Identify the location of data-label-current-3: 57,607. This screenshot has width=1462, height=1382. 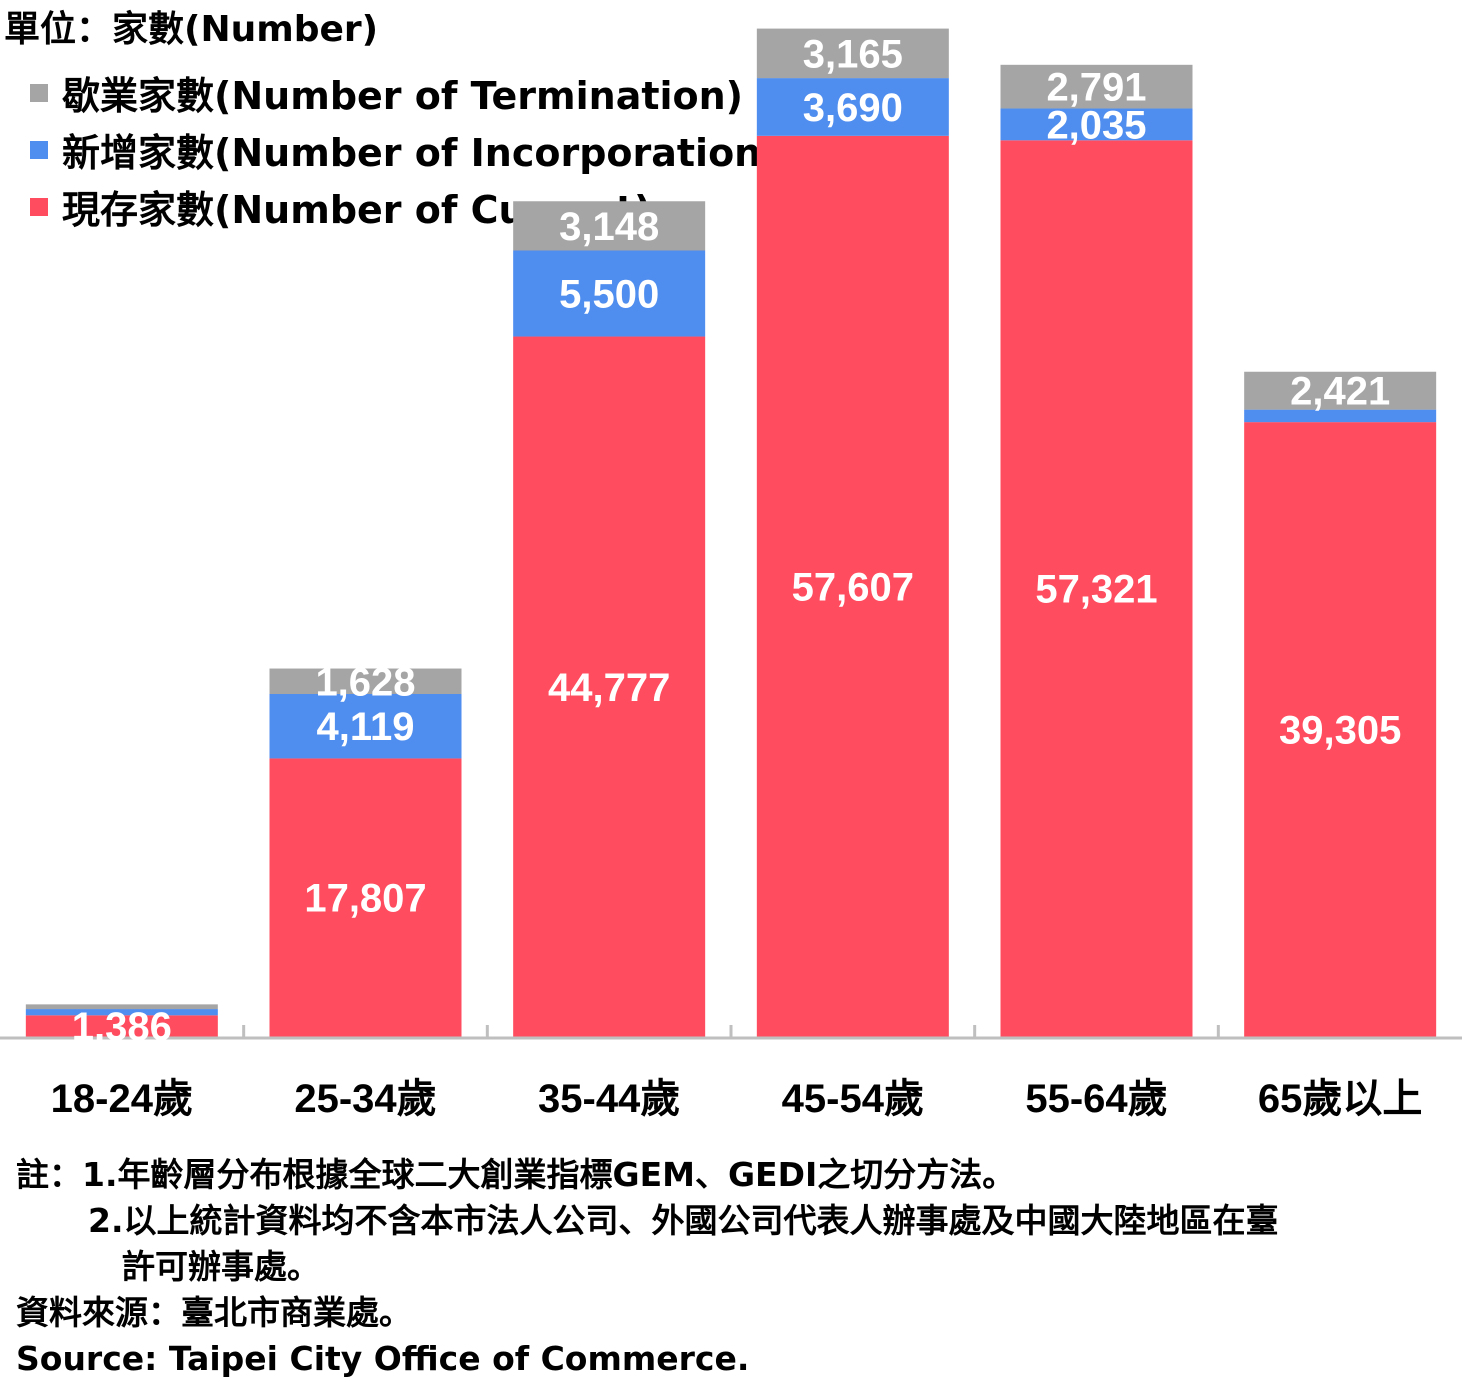
(853, 587).